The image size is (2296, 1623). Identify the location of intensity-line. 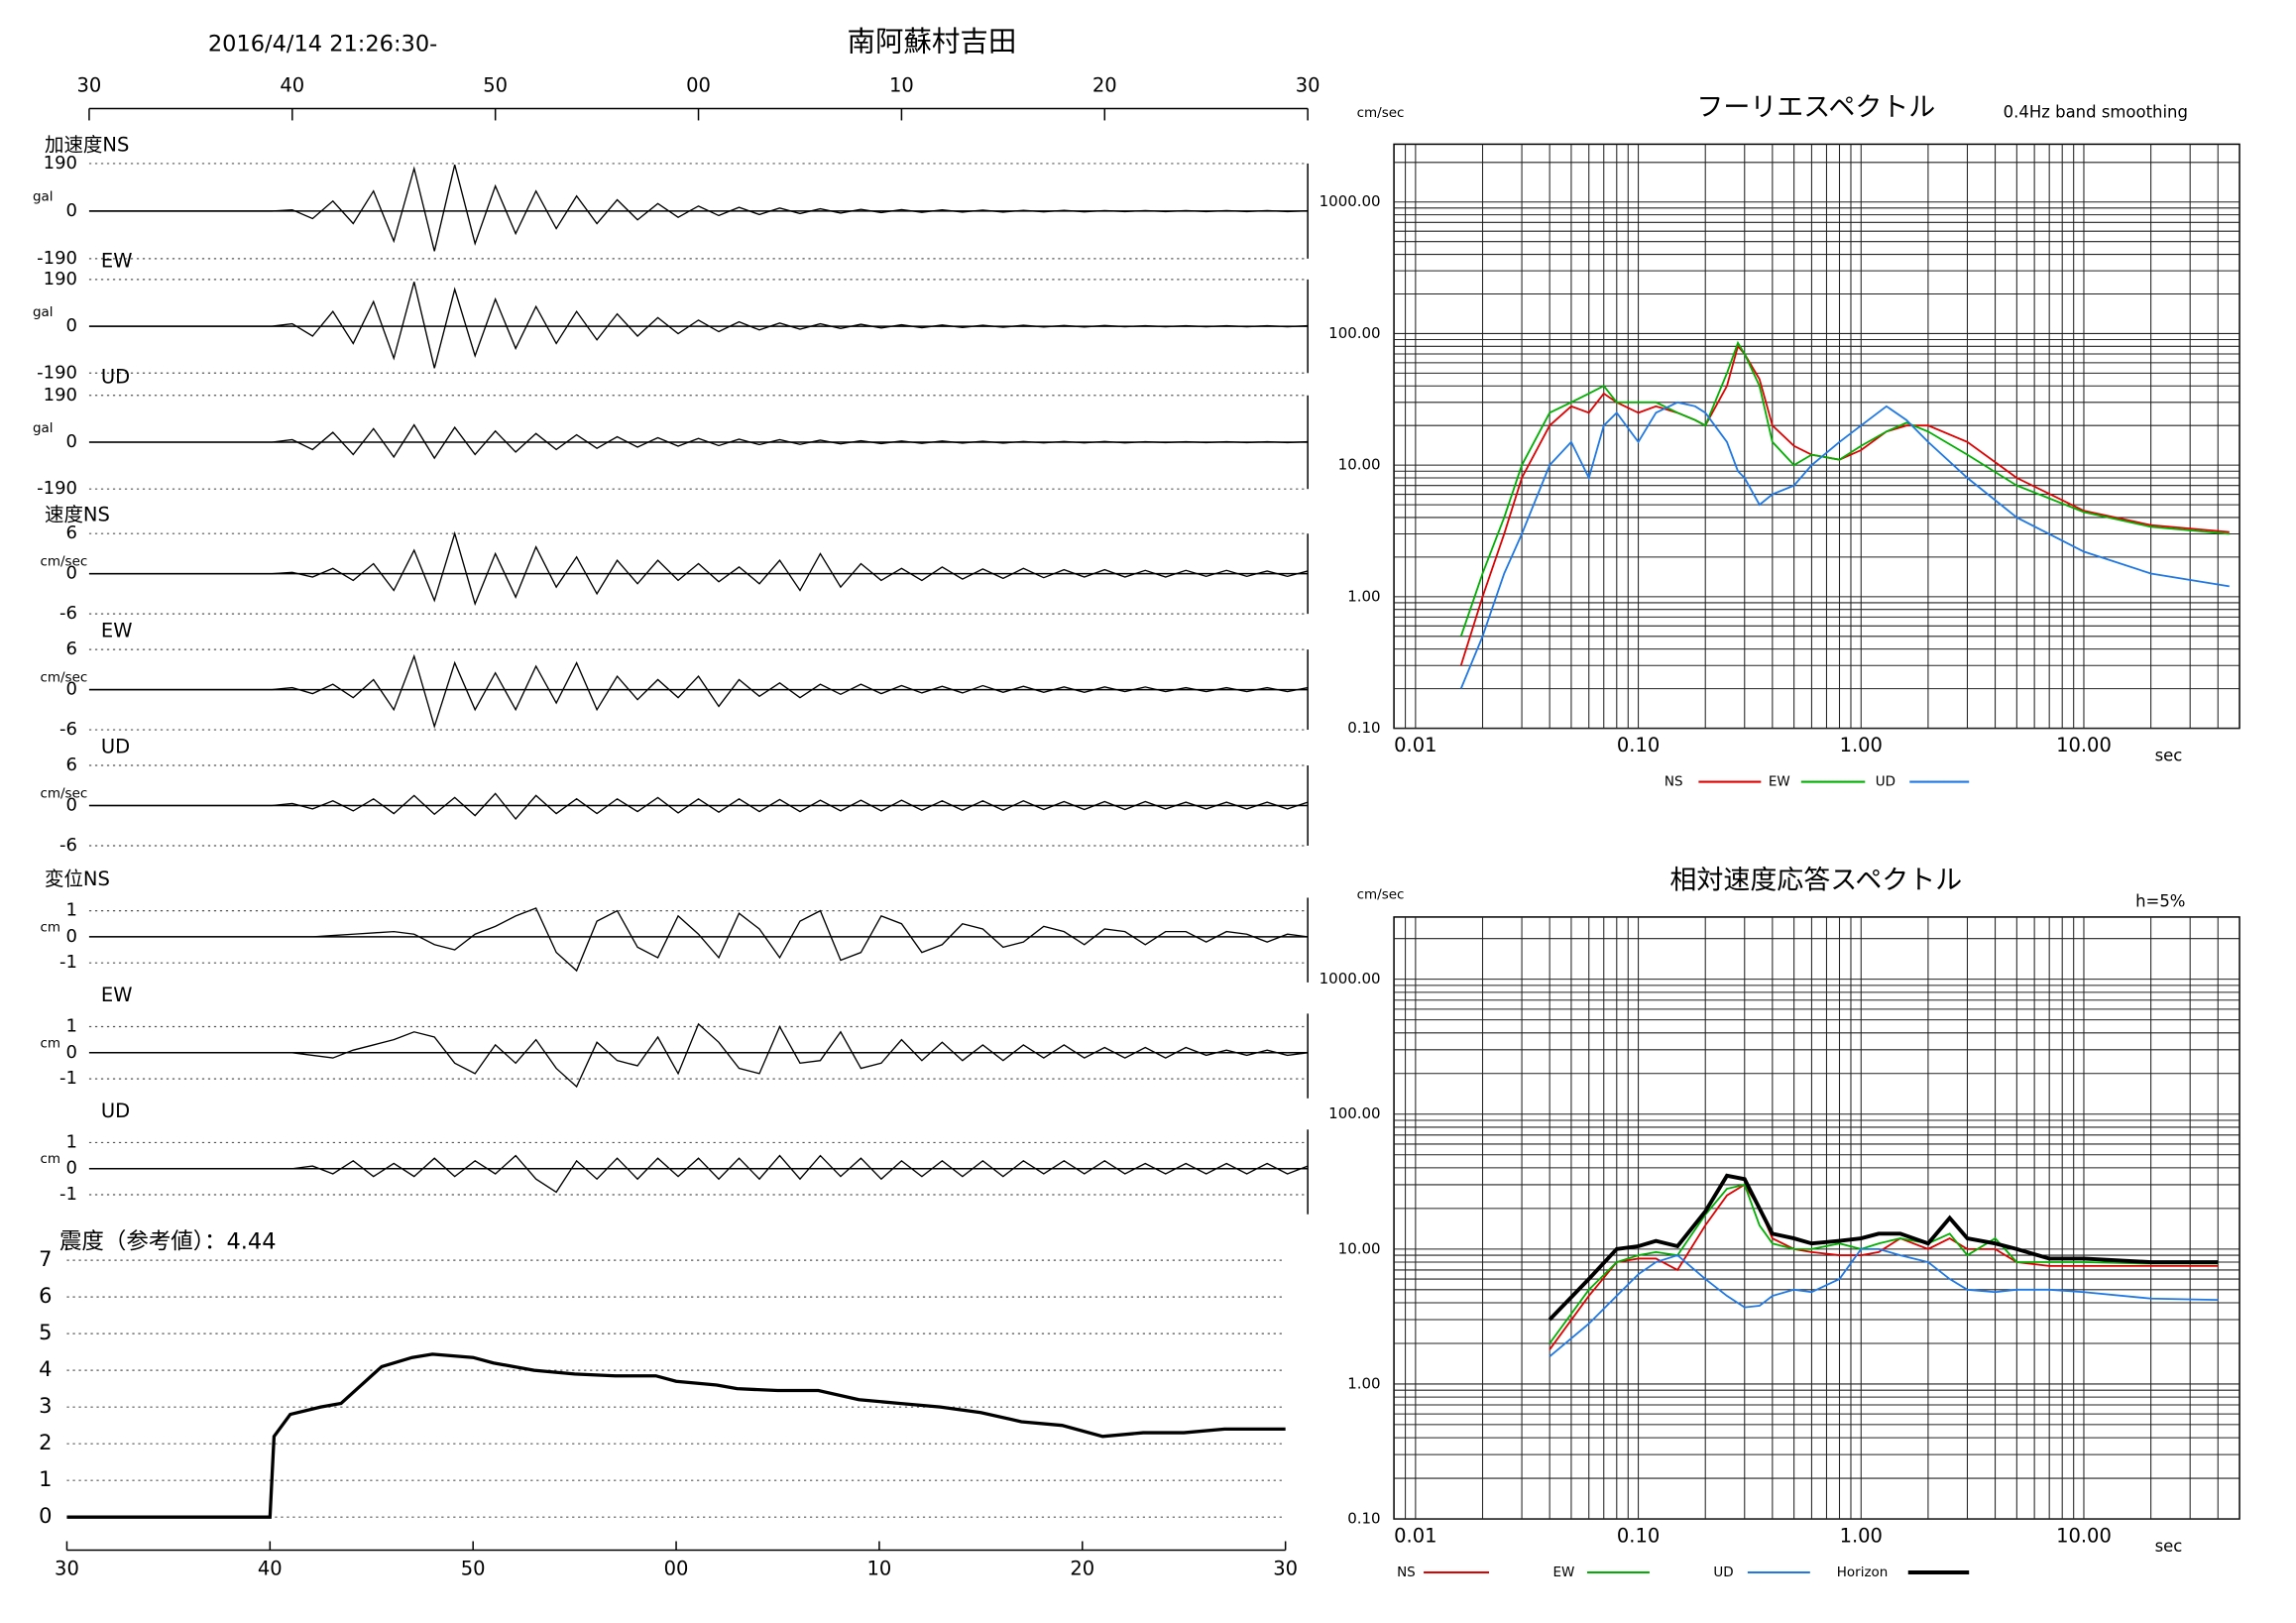
(676, 1435).